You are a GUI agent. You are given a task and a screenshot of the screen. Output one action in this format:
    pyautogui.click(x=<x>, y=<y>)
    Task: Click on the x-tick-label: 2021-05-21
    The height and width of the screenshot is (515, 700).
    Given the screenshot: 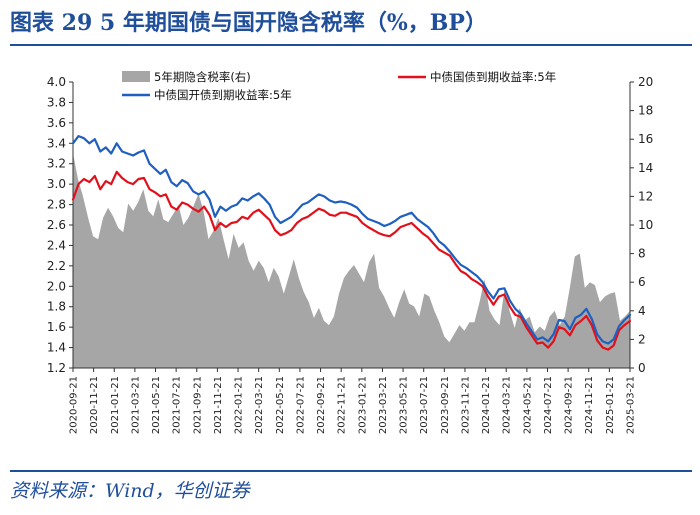 What is the action you would take?
    pyautogui.click(x=156, y=405)
    